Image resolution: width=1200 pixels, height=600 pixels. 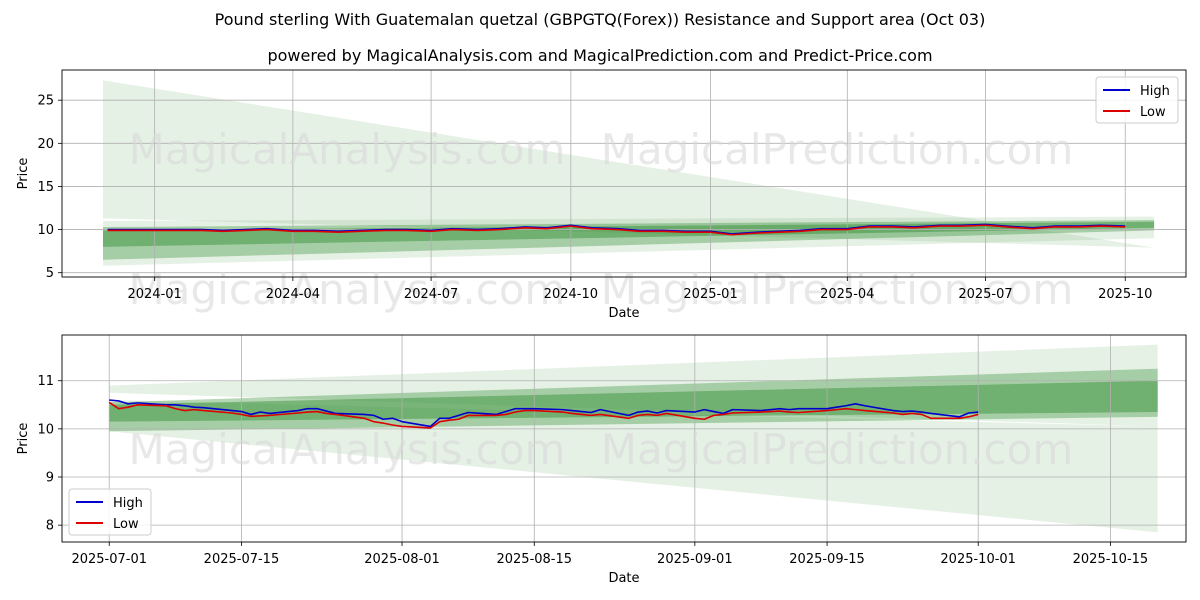 What do you see at coordinates (50, 478) in the screenshot?
I see `y-tick-label: 9` at bounding box center [50, 478].